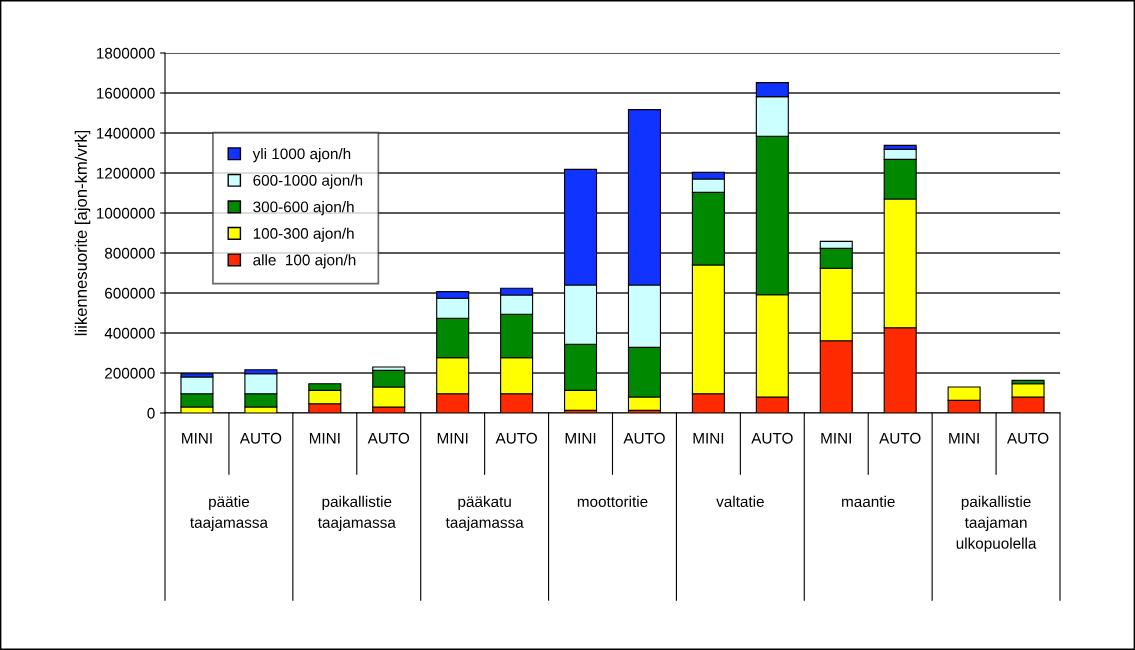 The height and width of the screenshot is (650, 1135). I want to click on y-tick-label: 1800000, so click(125, 53).